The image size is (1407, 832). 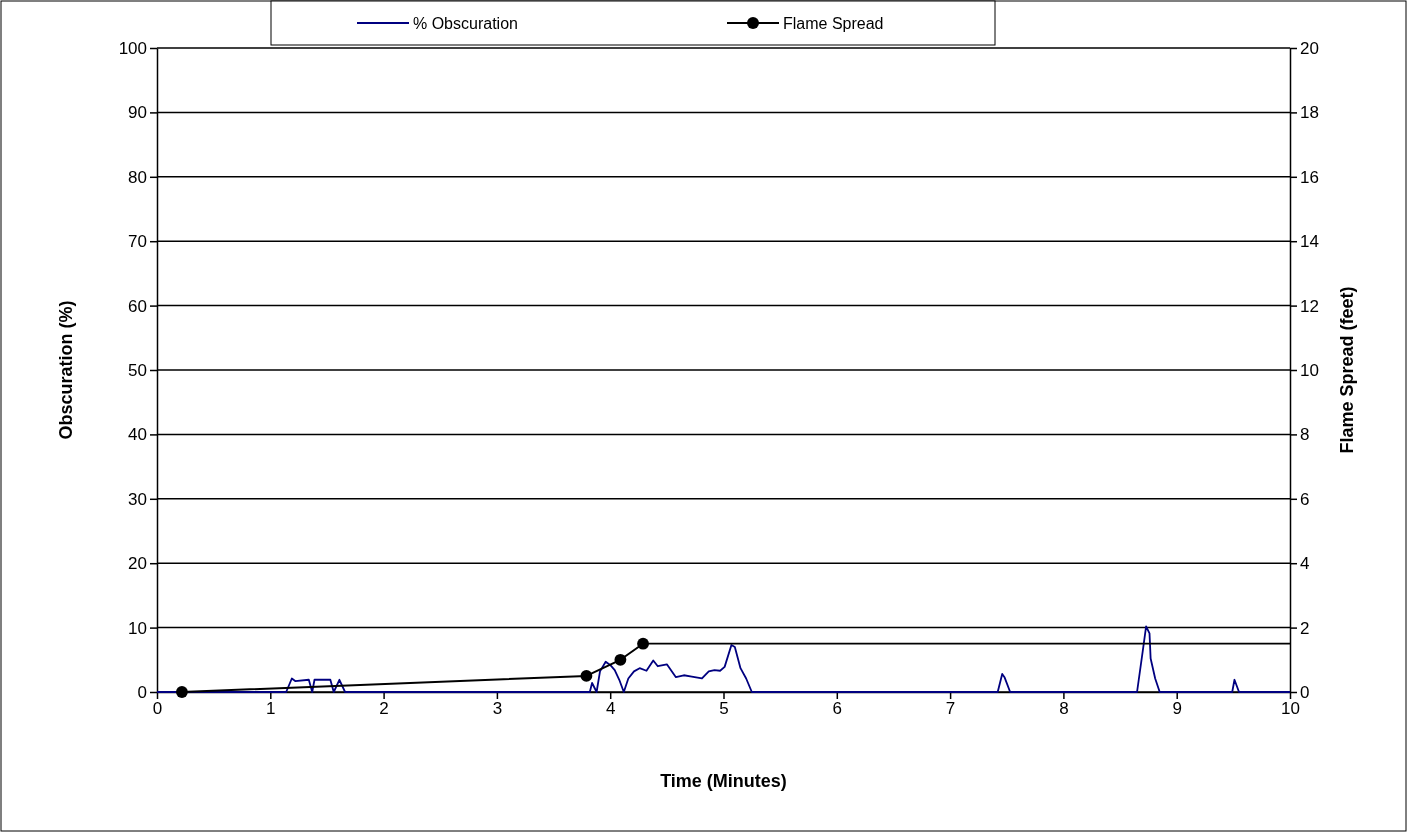 What do you see at coordinates (137, 242) in the screenshot?
I see `y-tick-label: 70` at bounding box center [137, 242].